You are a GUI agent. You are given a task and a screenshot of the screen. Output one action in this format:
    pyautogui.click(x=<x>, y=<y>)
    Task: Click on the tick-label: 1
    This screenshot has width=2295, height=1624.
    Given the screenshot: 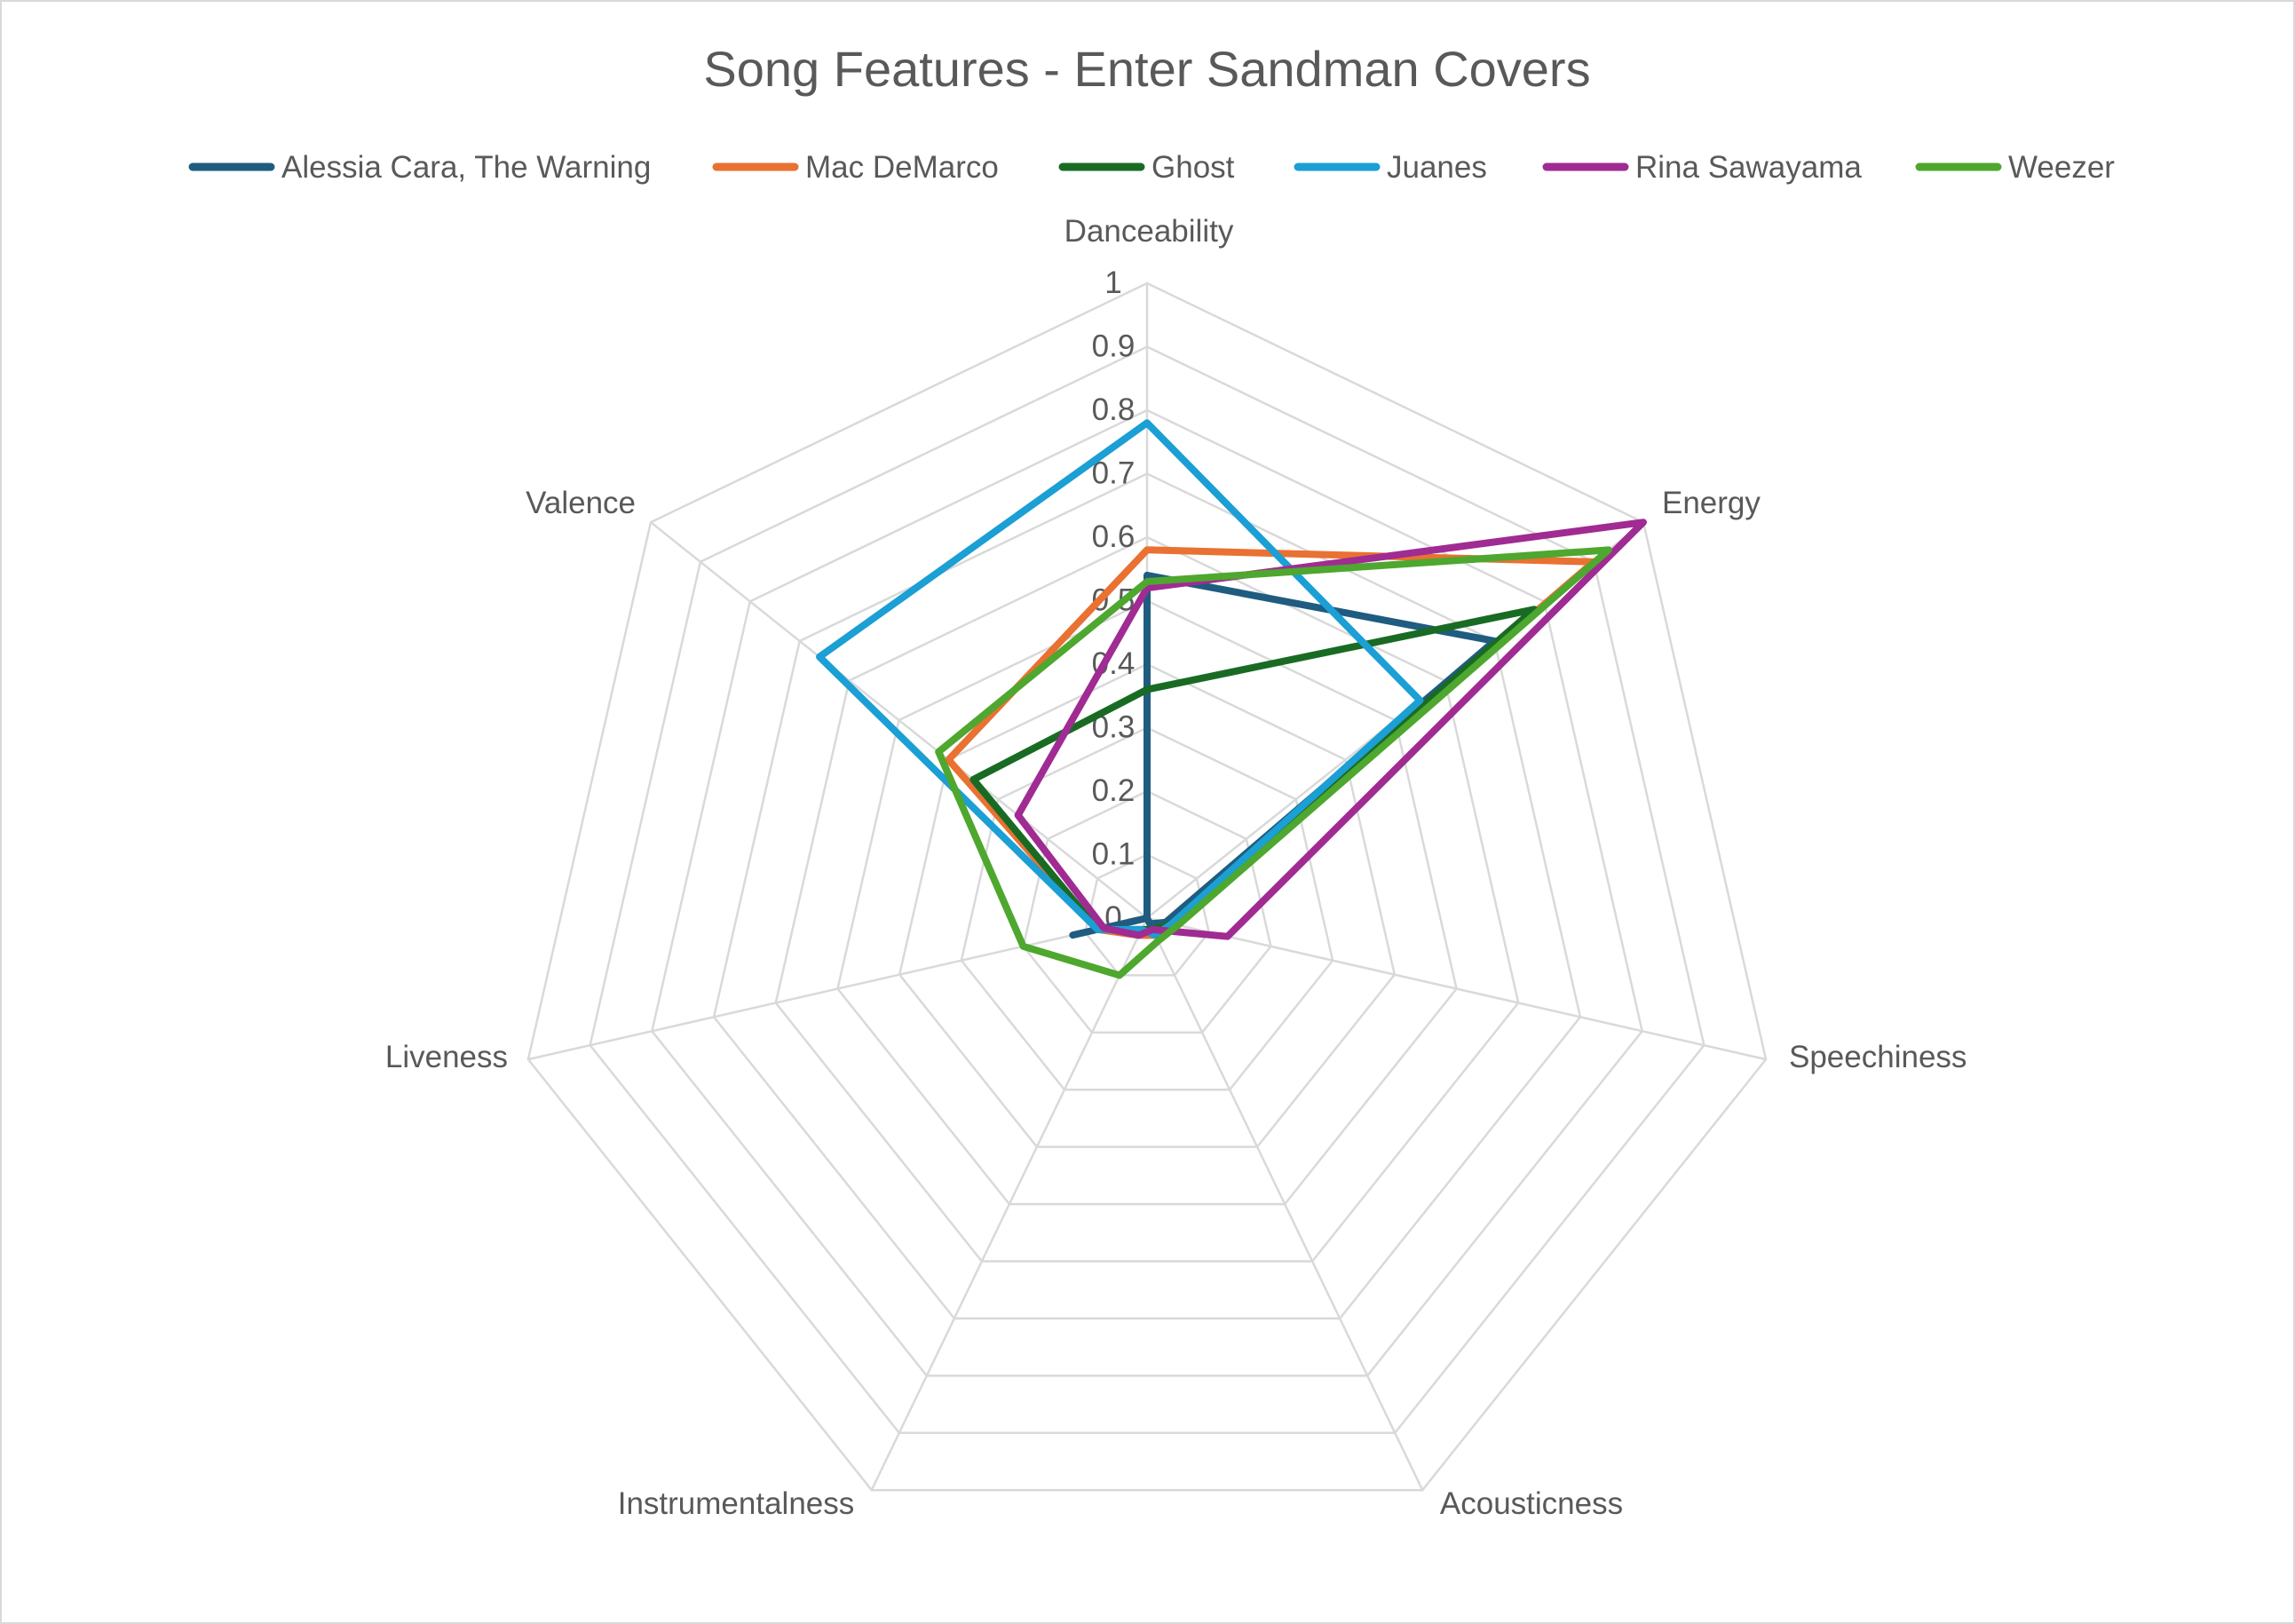 What is the action you would take?
    pyautogui.click(x=1112, y=282)
    